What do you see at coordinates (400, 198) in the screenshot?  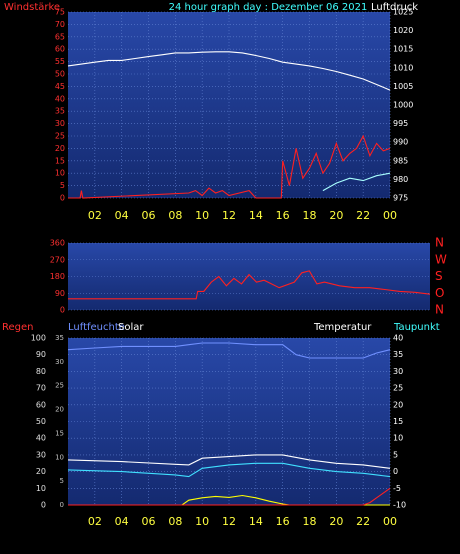 I see `y2-tick-label: 975` at bounding box center [400, 198].